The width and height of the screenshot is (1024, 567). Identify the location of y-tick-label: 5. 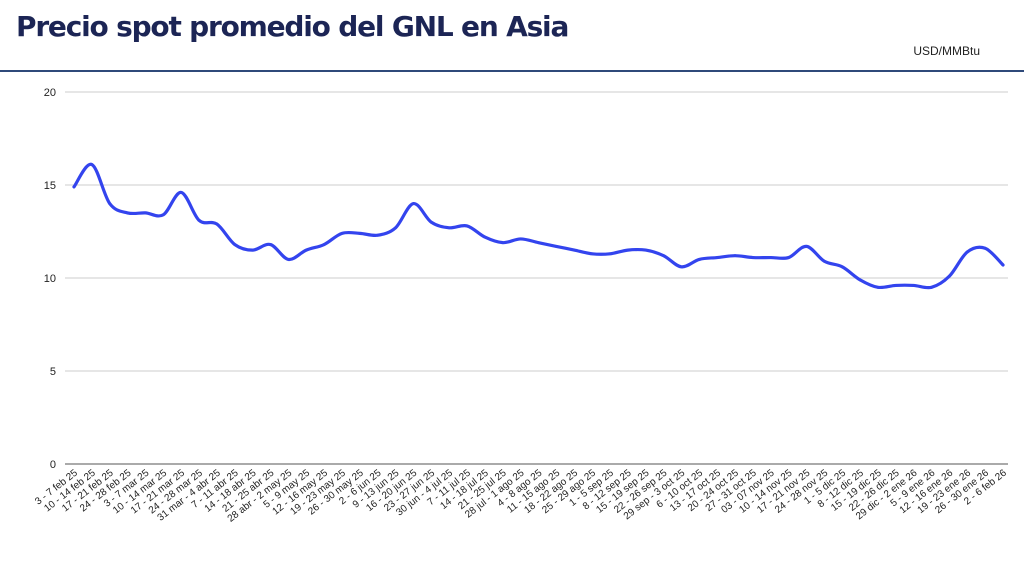
(53, 372).